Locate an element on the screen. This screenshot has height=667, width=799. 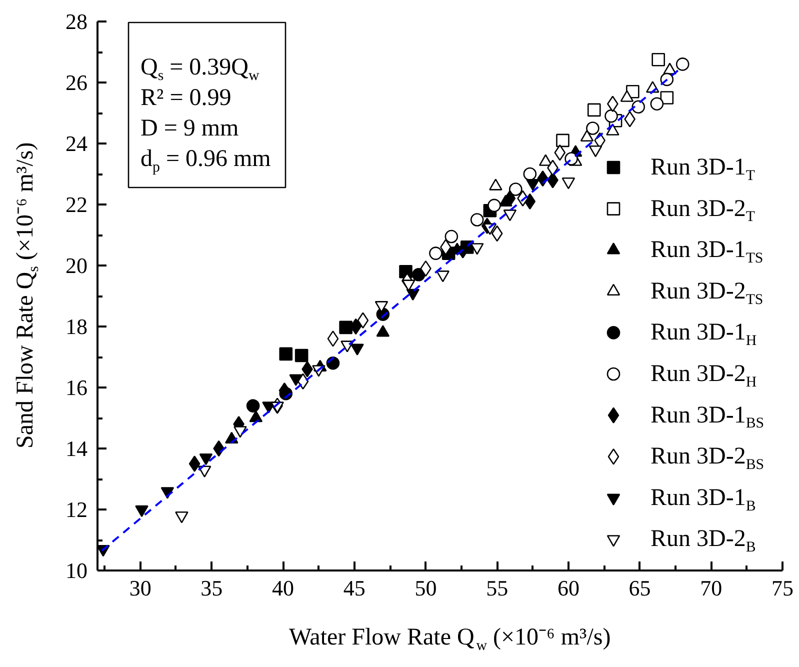
y-tick-label: 26 is located at coordinates (77, 82).